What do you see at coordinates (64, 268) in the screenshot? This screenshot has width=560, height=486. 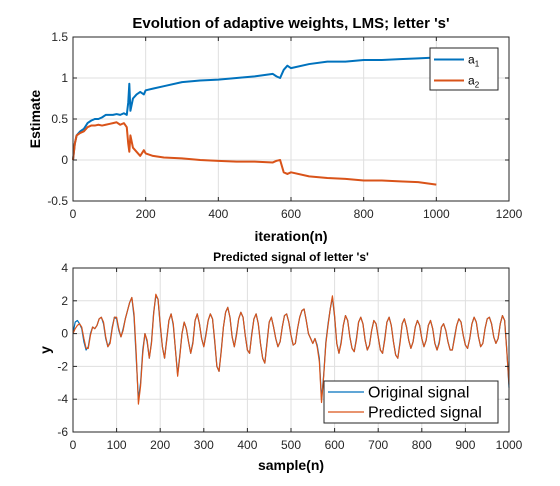 I see `y-tick-label: 4` at bounding box center [64, 268].